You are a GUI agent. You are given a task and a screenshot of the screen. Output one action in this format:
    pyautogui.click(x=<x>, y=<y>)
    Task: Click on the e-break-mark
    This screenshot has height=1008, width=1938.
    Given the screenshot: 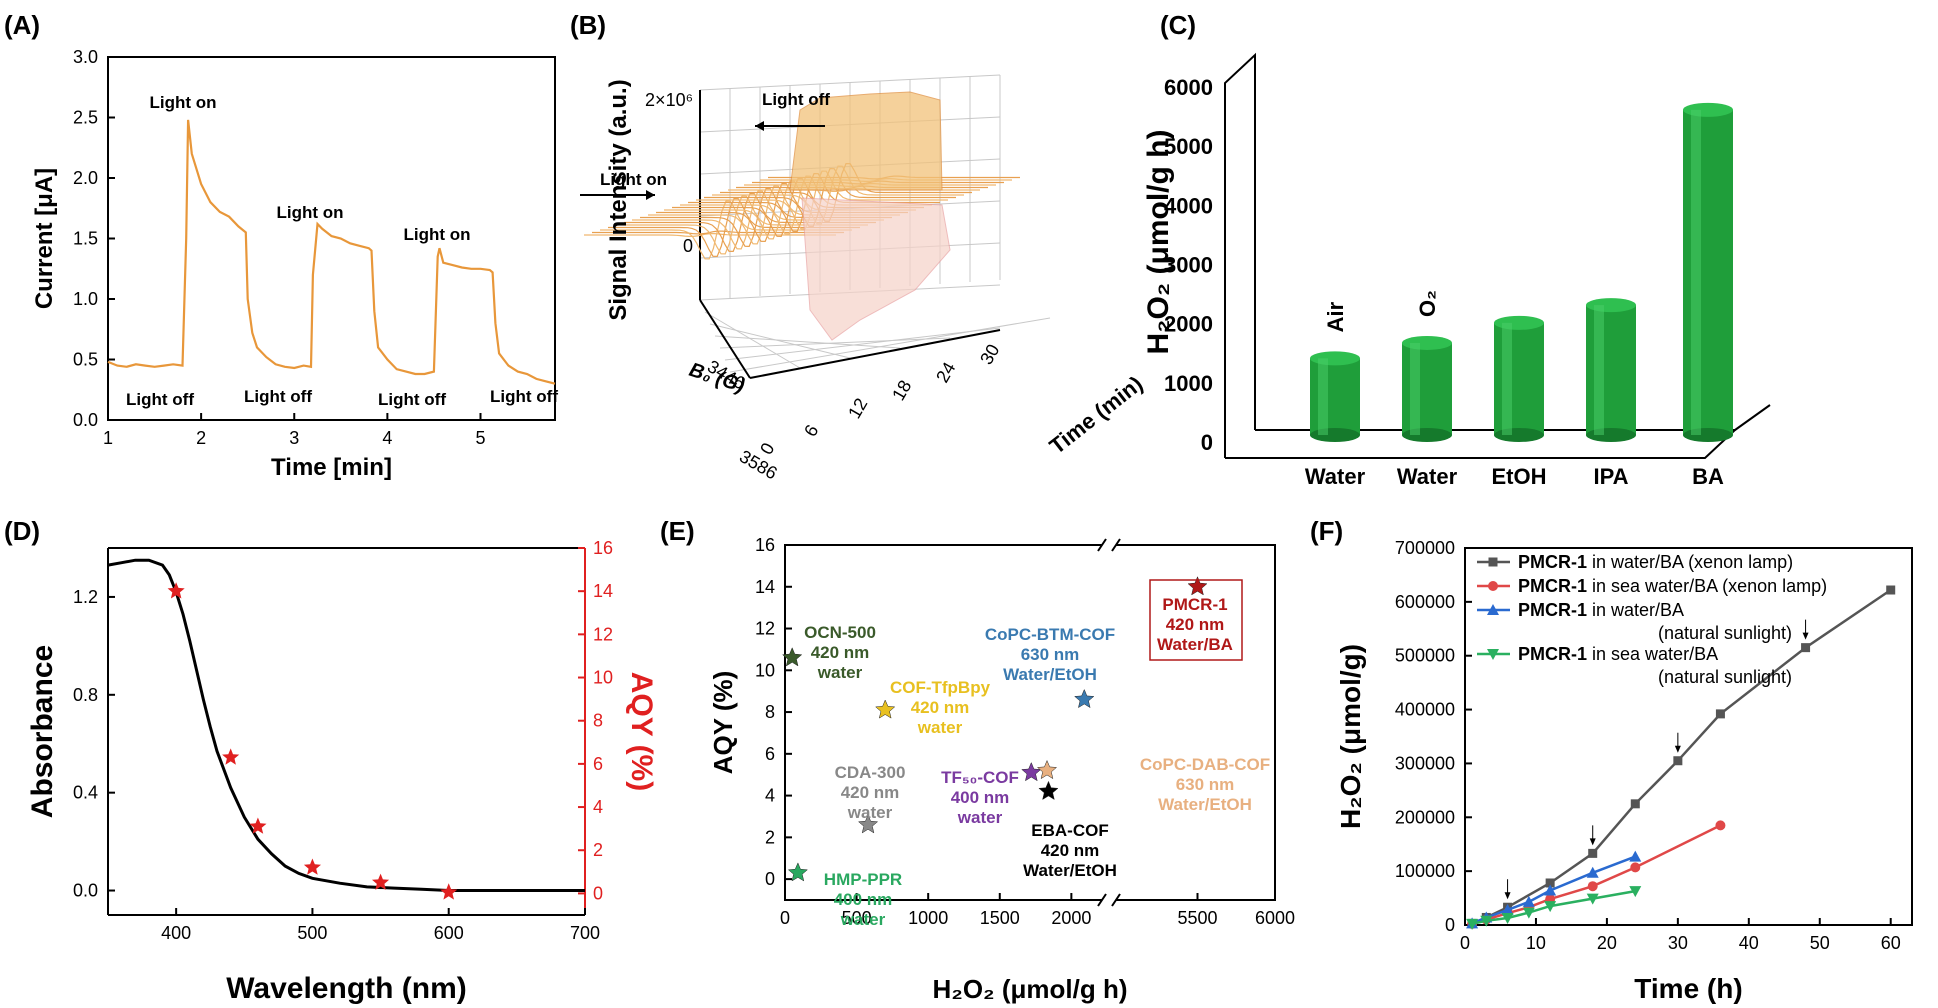 What is the action you would take?
    pyautogui.click(x=1116, y=900)
    